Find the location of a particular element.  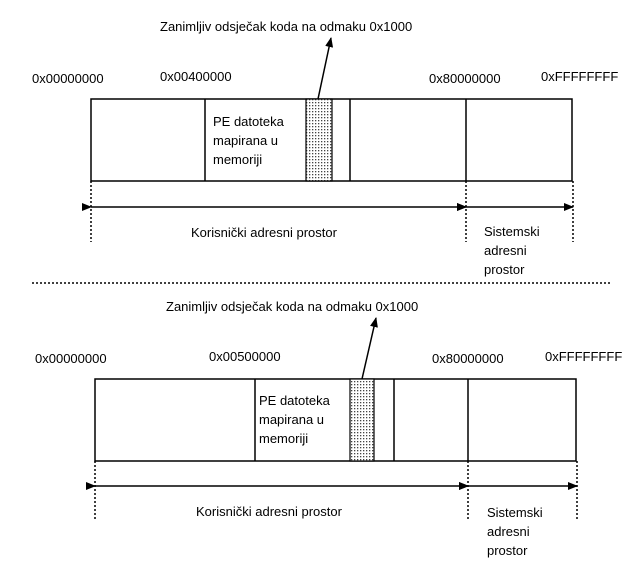

address-label-pe-base: 0x00500000 is located at coordinates (245, 356).